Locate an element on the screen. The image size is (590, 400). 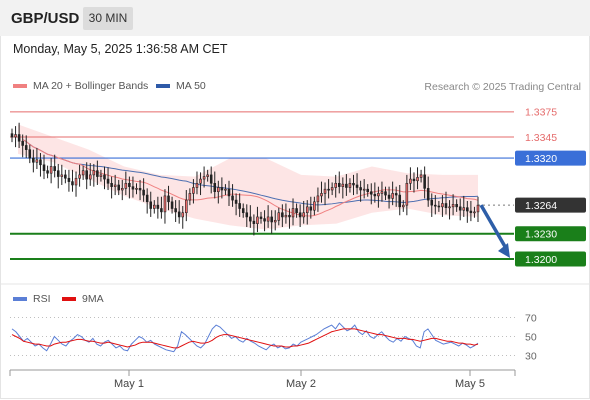
legend-ma50: MA 50 is located at coordinates (181, 86).